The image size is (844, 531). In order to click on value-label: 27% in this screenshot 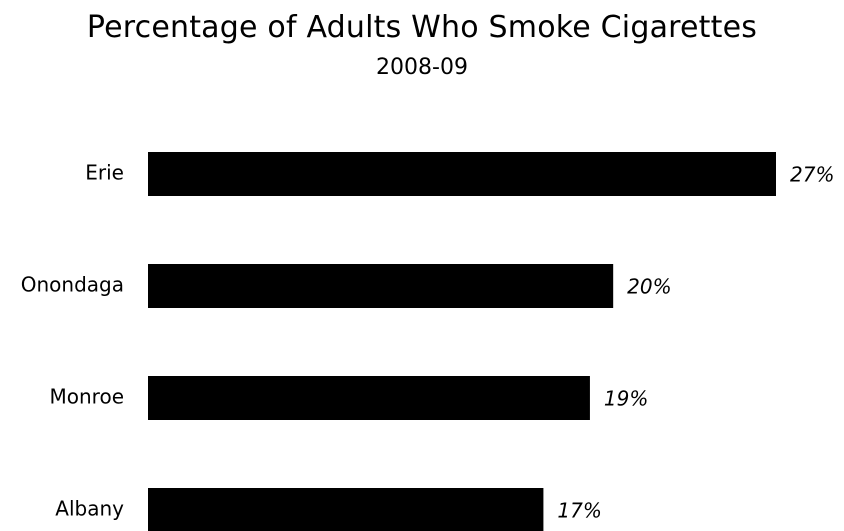, I will do `click(812, 175)`.